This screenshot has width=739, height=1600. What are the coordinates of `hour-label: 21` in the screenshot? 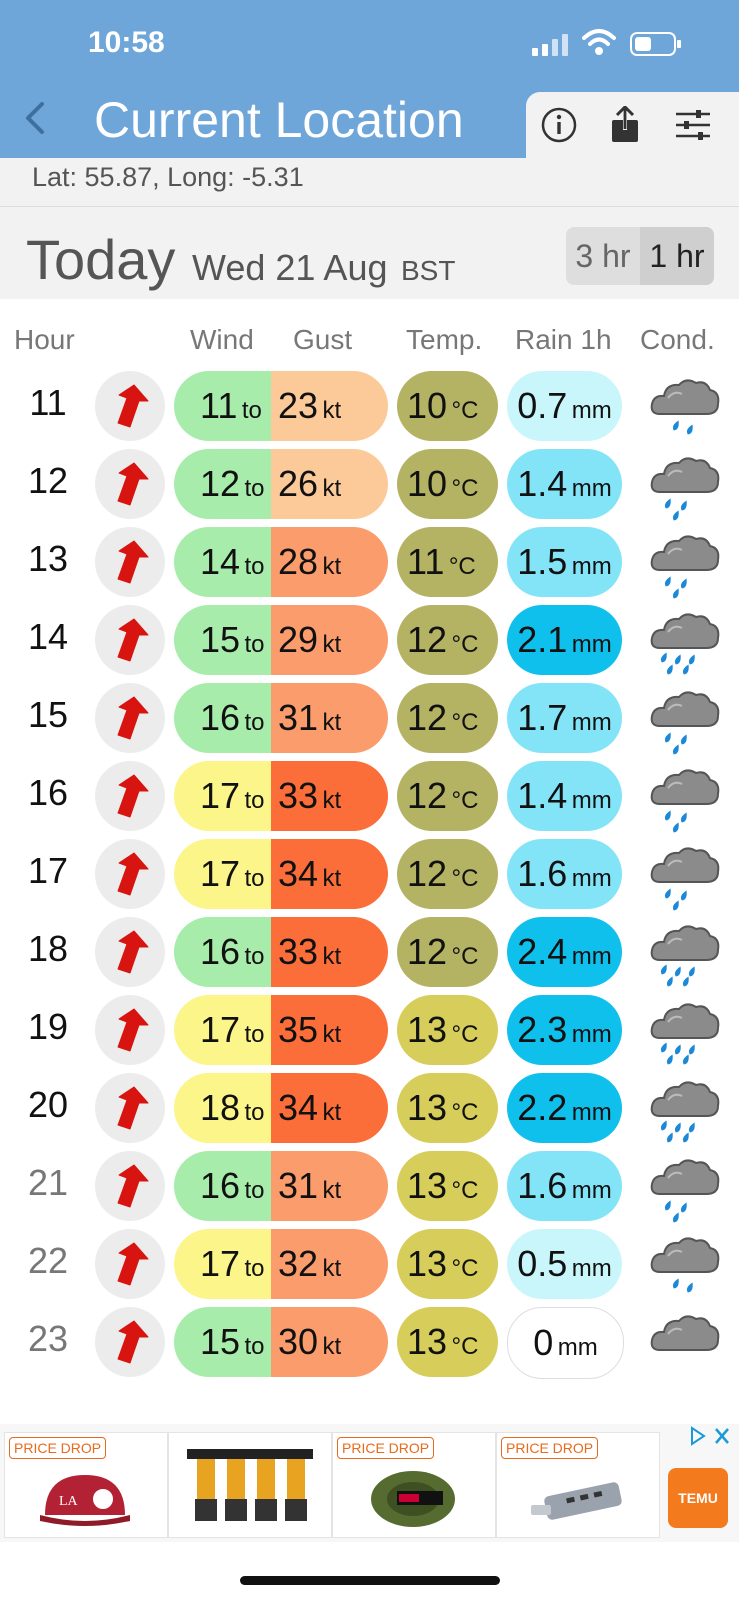 It's located at (48, 1182).